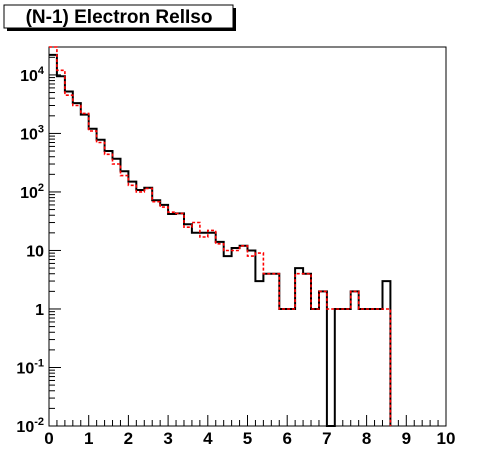 The width and height of the screenshot is (496, 472). I want to click on y-tick-labels: 10⁻² 10⁻¹ 1 10 10² 10³ 10⁴, so click(30, 250).